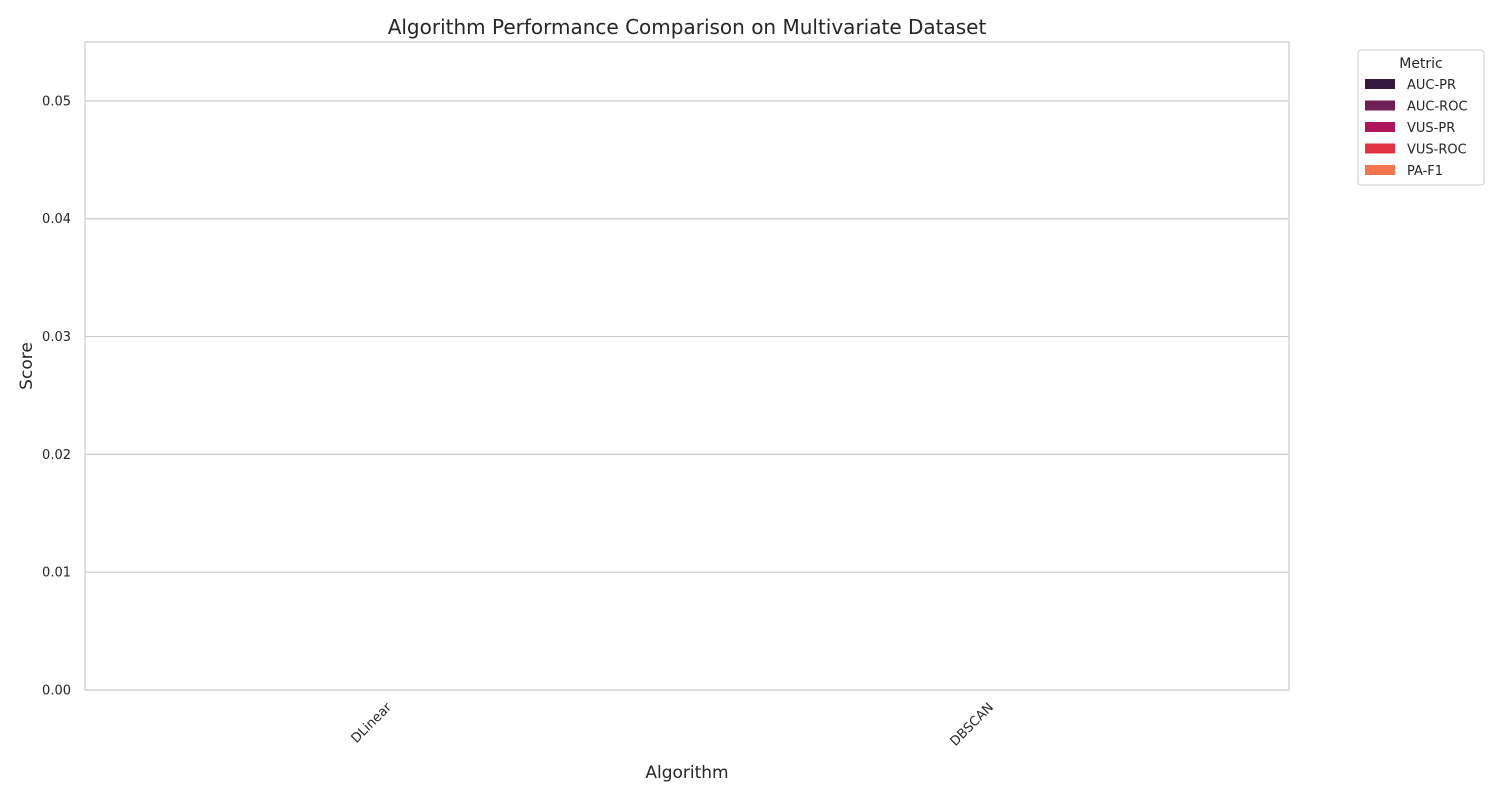 The width and height of the screenshot is (1500, 800). Describe the element at coordinates (56, 691) in the screenshot. I see `y-tick-label: 0.00` at that location.